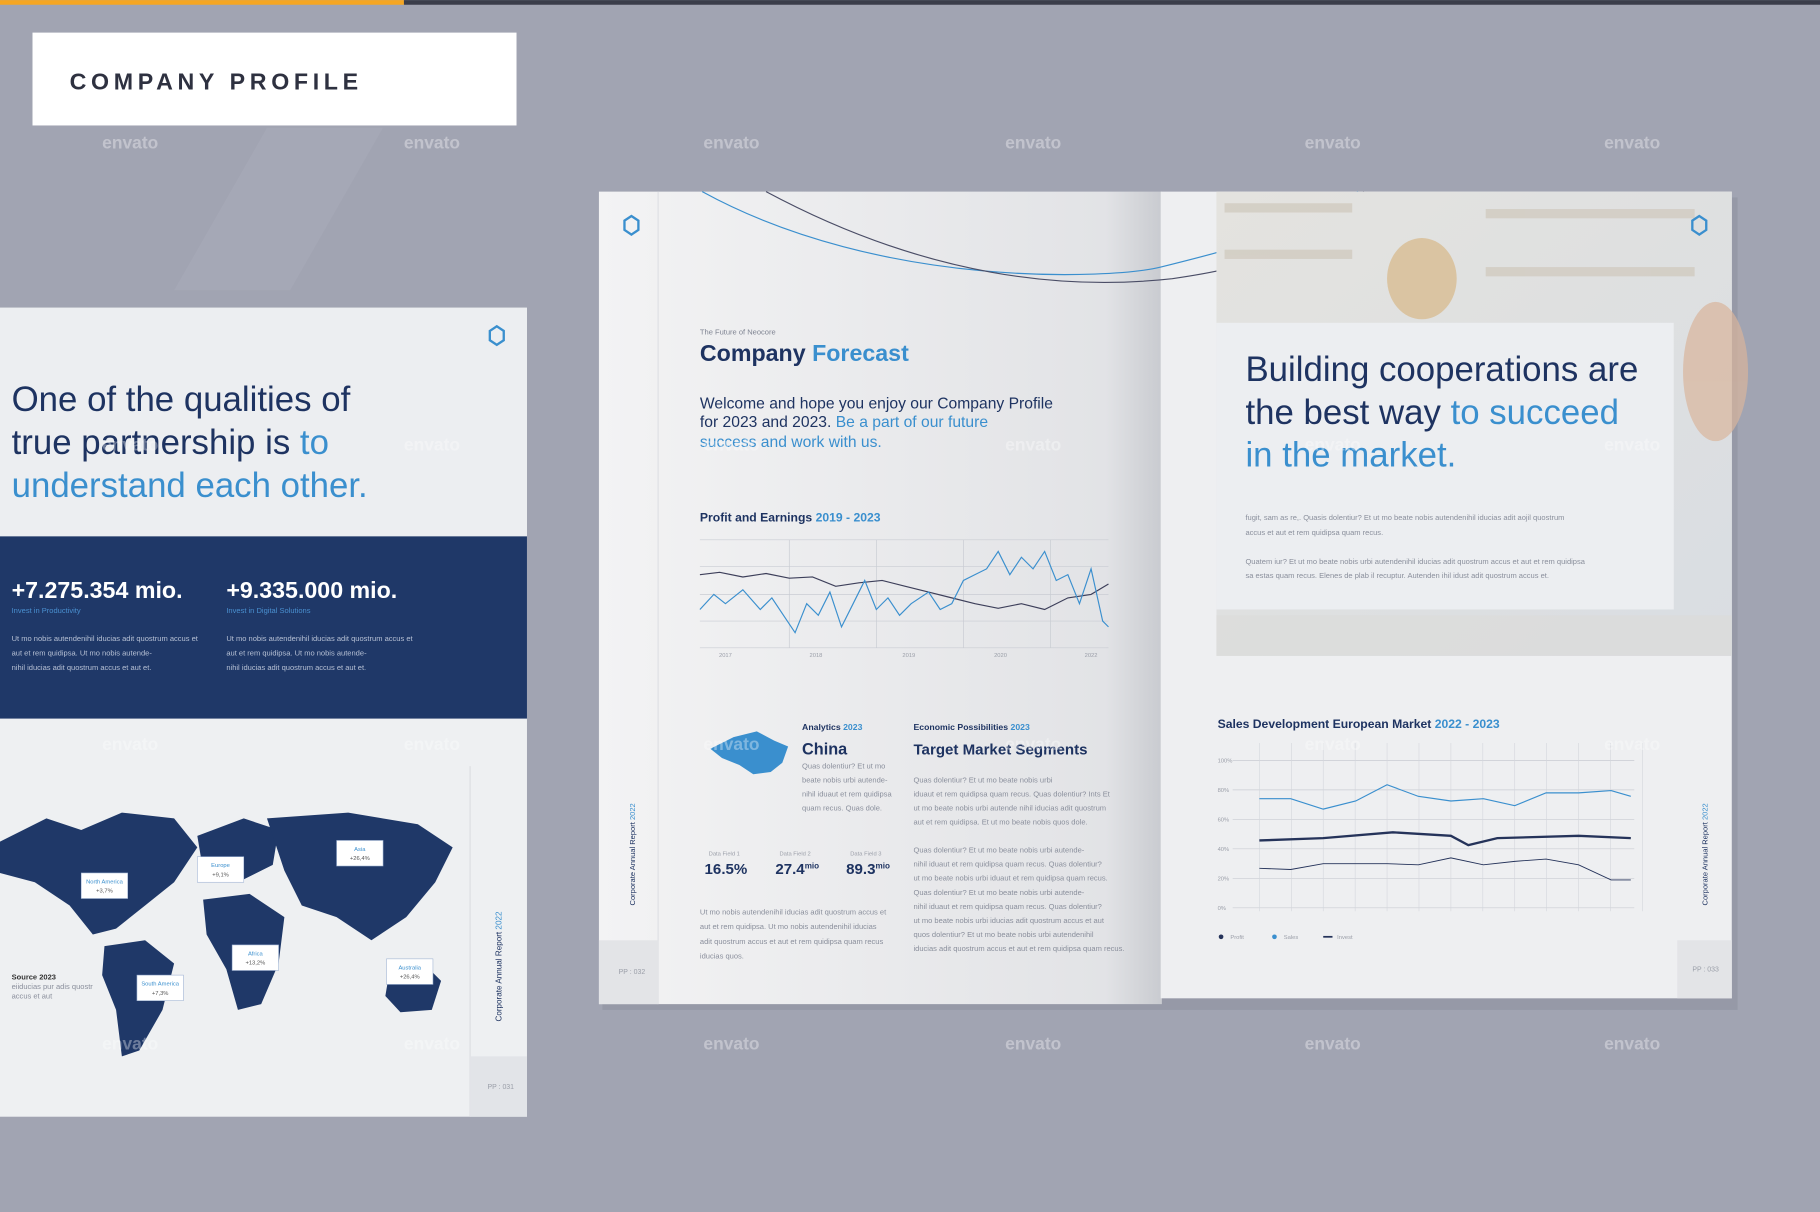 This screenshot has width=1820, height=1212. I want to click on continent, so click(359, 876).